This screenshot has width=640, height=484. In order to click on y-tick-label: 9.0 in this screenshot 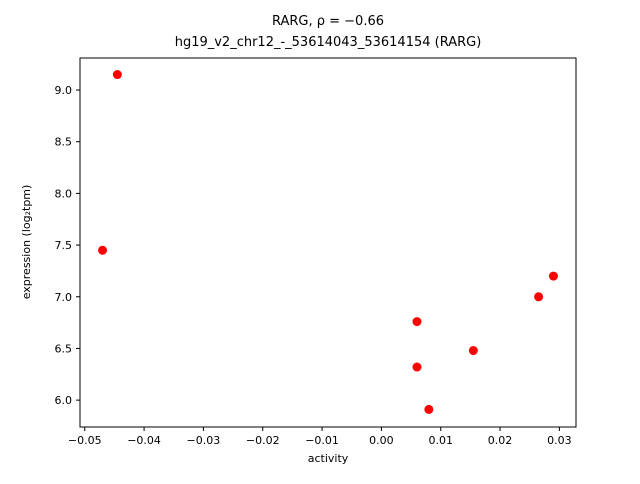, I will do `click(64, 90)`.